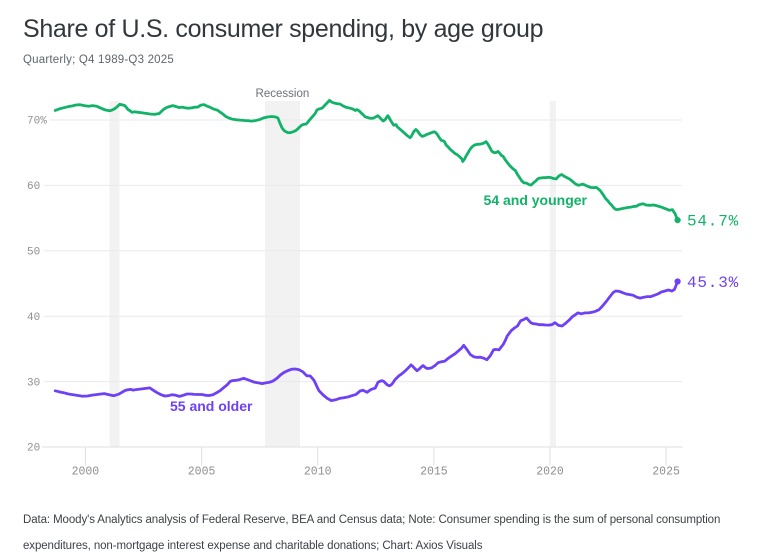 The image size is (768, 556). I want to click on svg-text: 60, so click(33, 187).